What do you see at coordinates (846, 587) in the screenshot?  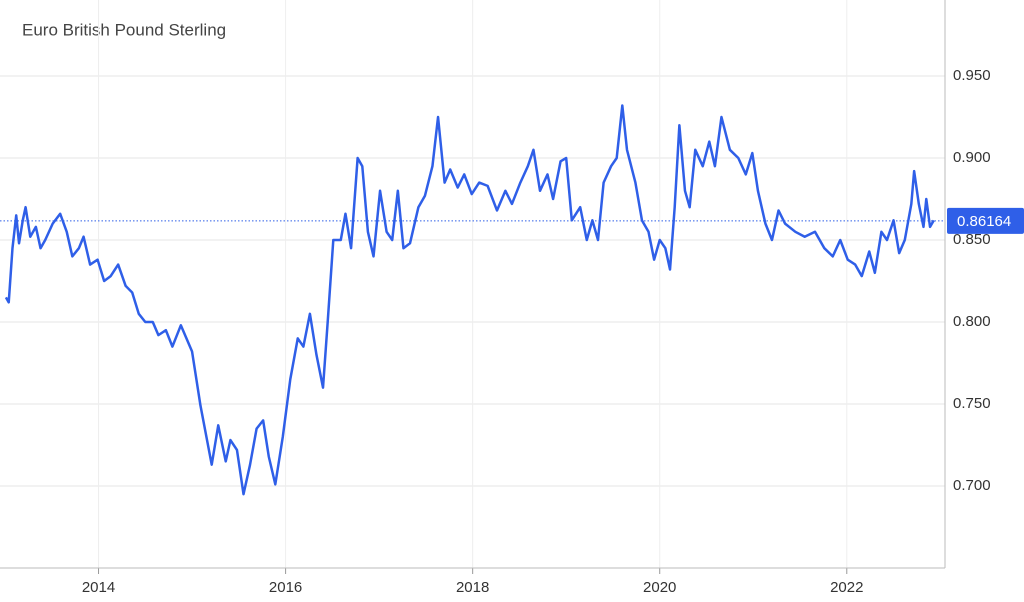 I see `x-tick-label: 2022` at bounding box center [846, 587].